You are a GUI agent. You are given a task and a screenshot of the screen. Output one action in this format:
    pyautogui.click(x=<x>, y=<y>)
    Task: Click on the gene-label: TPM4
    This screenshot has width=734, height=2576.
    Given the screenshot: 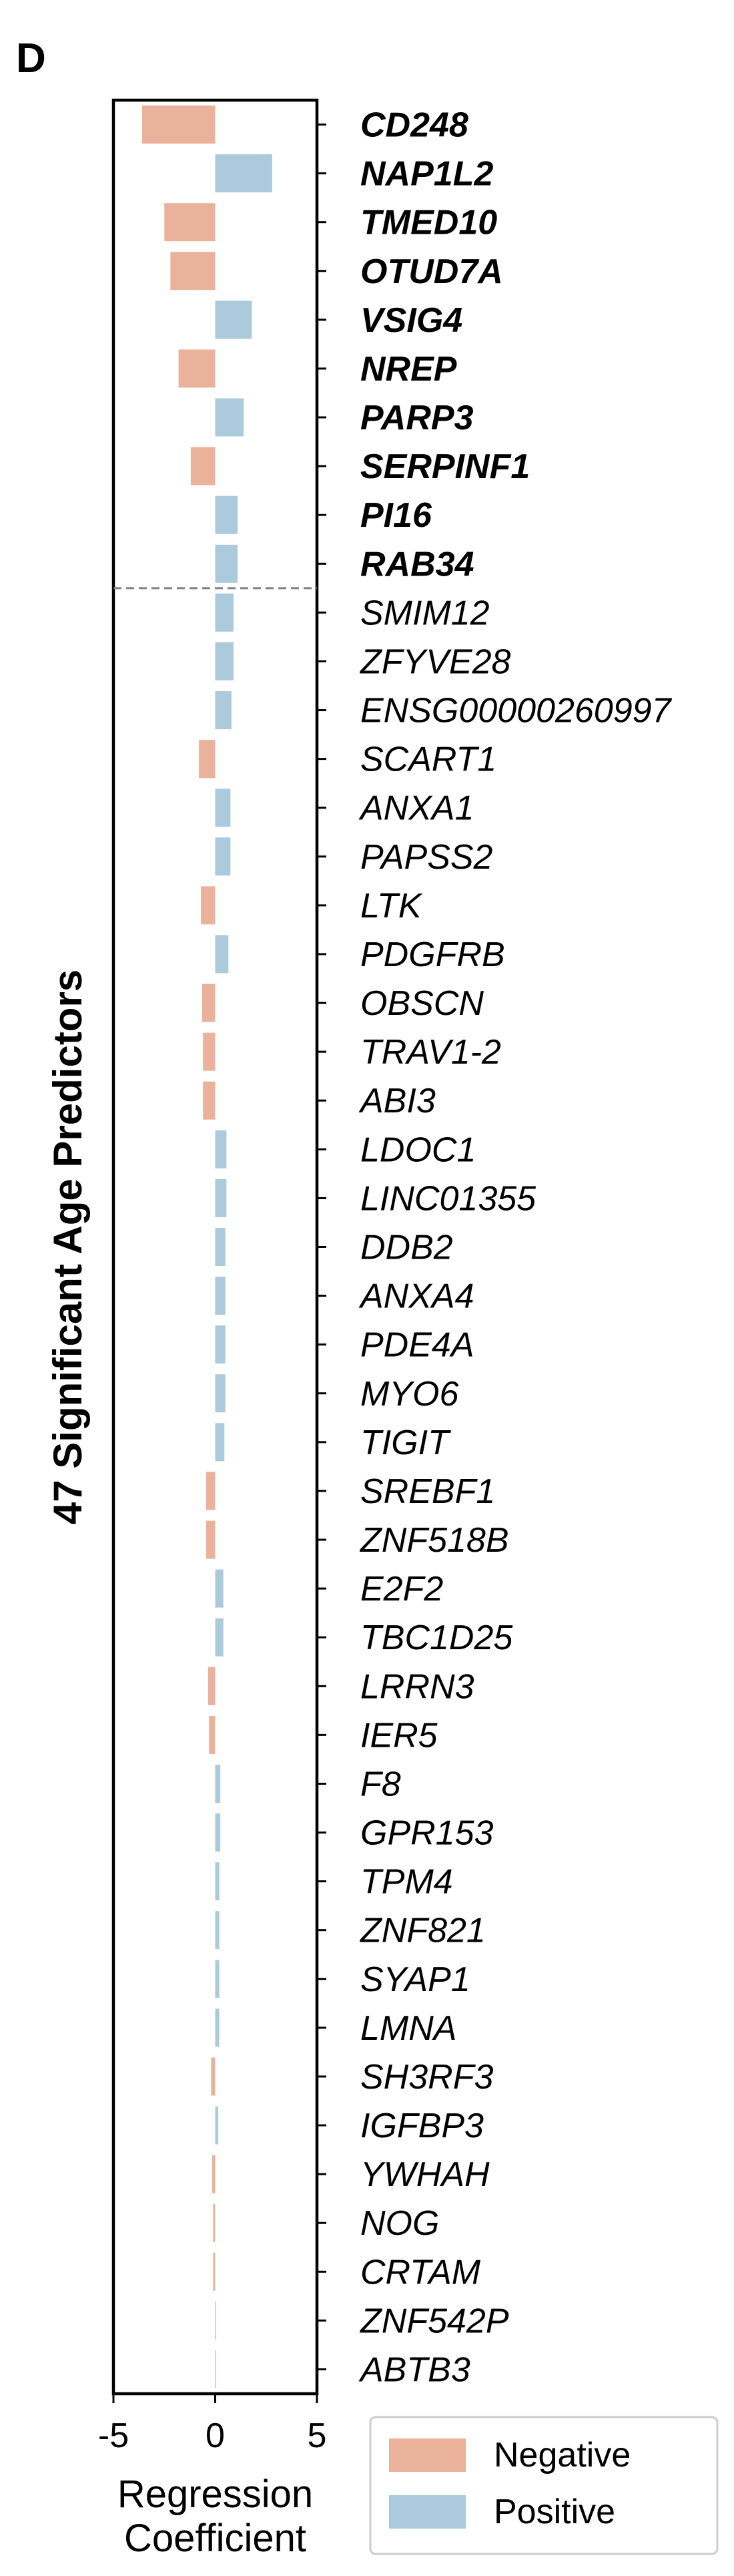 What is the action you would take?
    pyautogui.click(x=406, y=1882)
    